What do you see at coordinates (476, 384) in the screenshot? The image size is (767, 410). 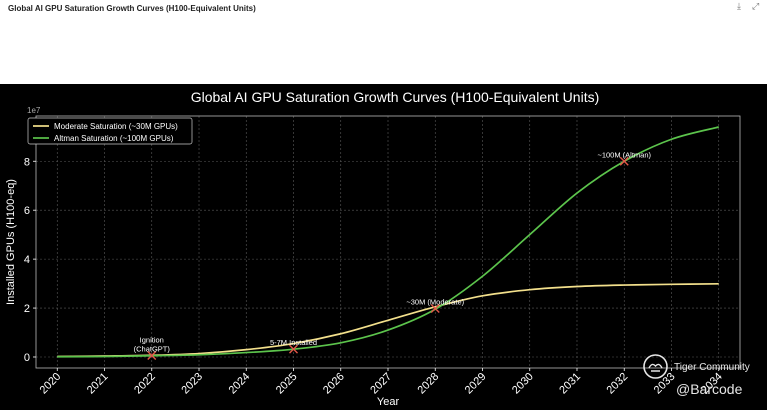 I see `x-tick-label: 2029` at bounding box center [476, 384].